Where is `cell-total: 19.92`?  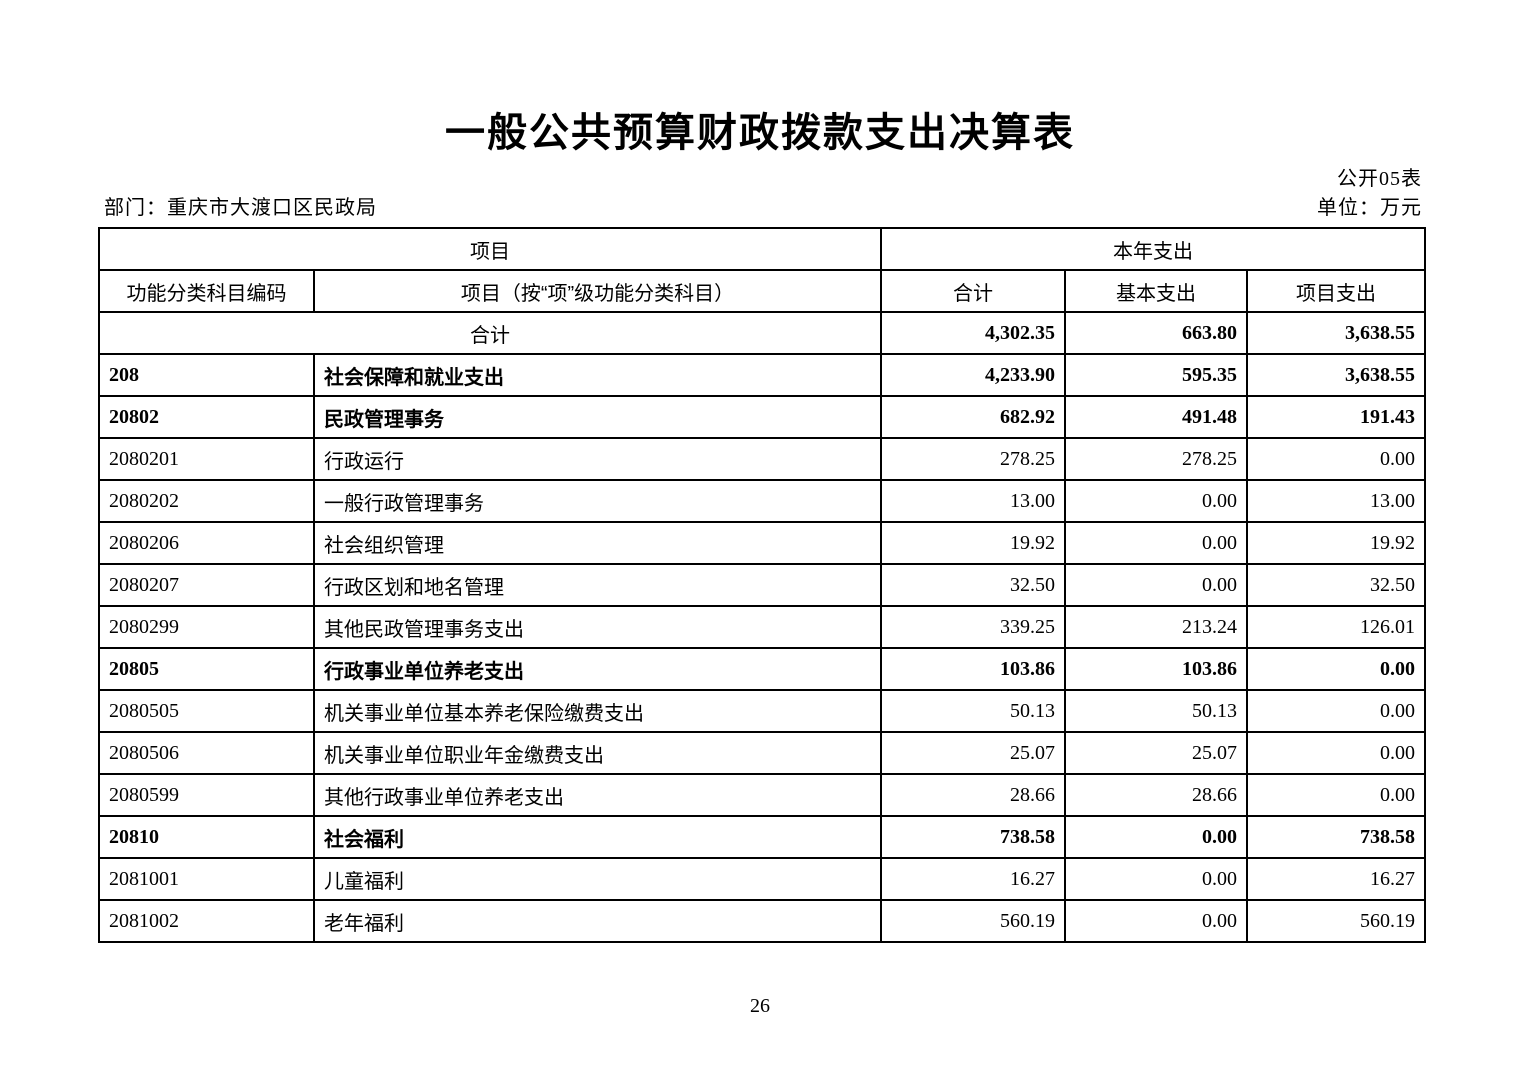 cell-total: 19.92 is located at coordinates (973, 543).